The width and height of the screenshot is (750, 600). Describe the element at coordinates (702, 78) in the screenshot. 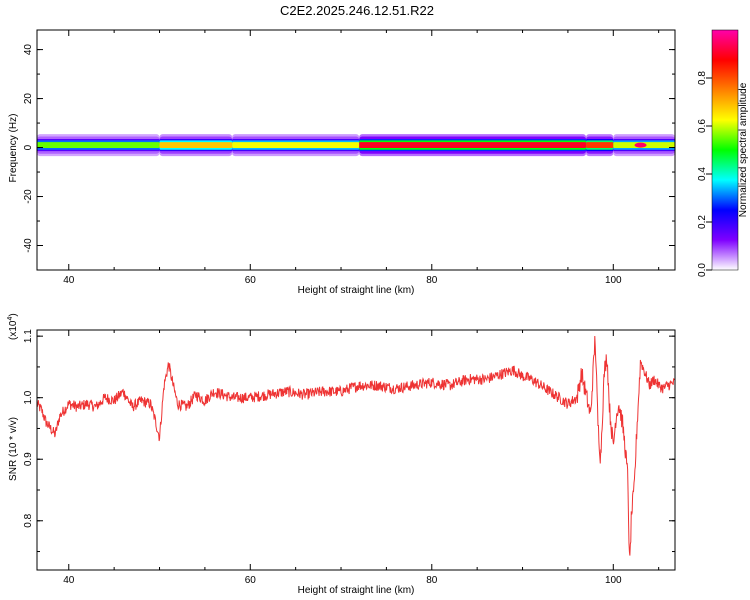

I see `colorbar-tick-label: 0.8` at that location.